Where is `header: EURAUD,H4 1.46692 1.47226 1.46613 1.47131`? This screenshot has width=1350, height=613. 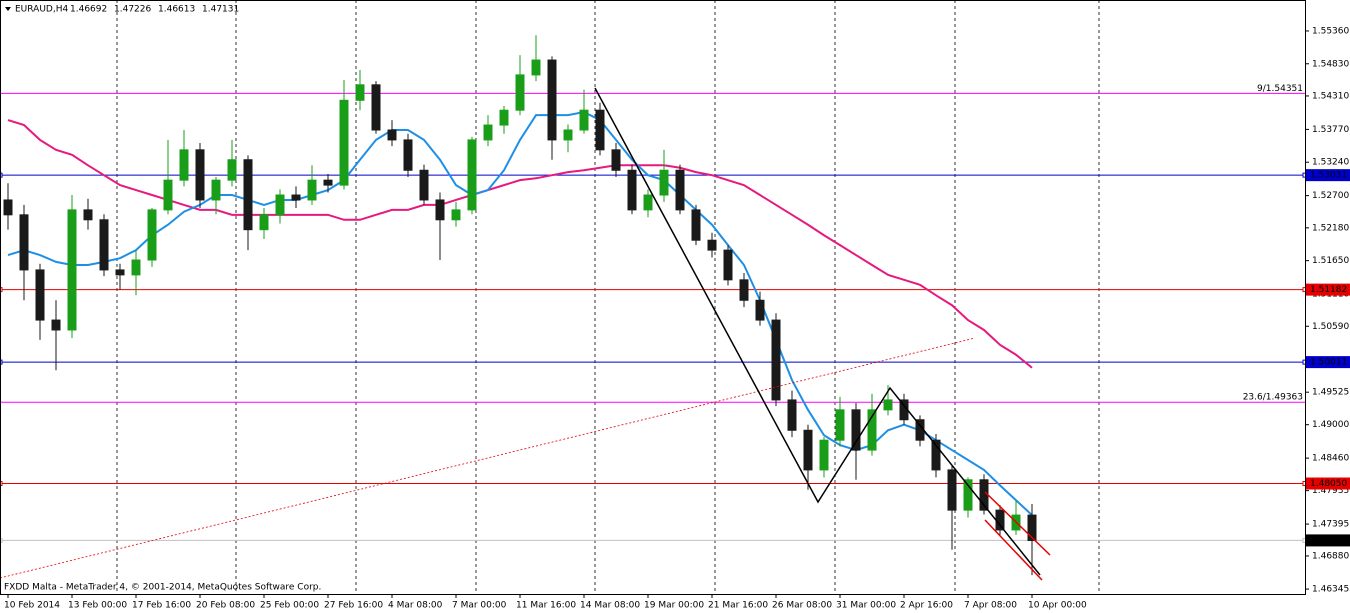
header: EURAUD,H4 1.46692 1.47226 1.46613 1.47131 is located at coordinates (122, 10).